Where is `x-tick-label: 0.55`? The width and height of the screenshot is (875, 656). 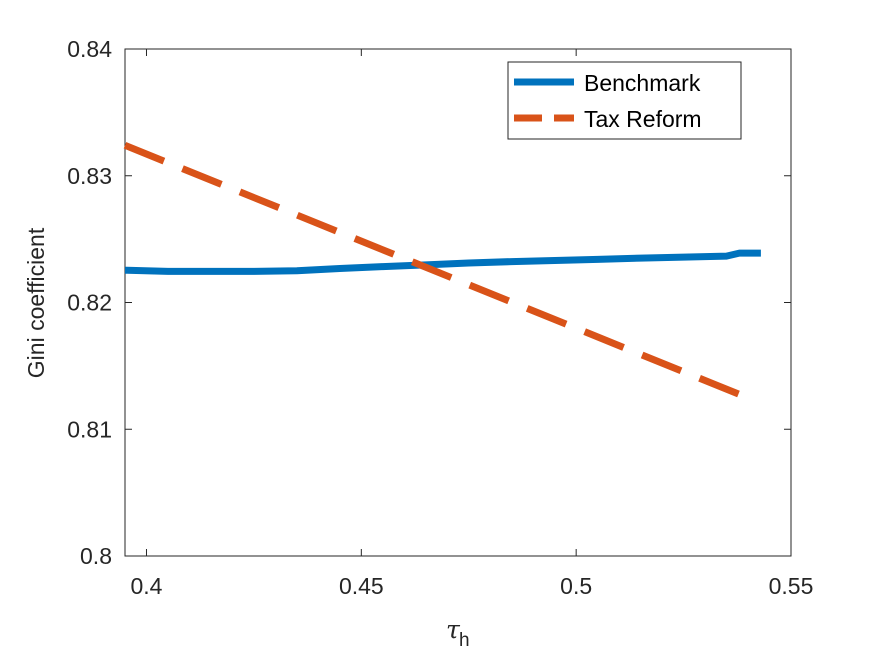 x-tick-label: 0.55 is located at coordinates (791, 586).